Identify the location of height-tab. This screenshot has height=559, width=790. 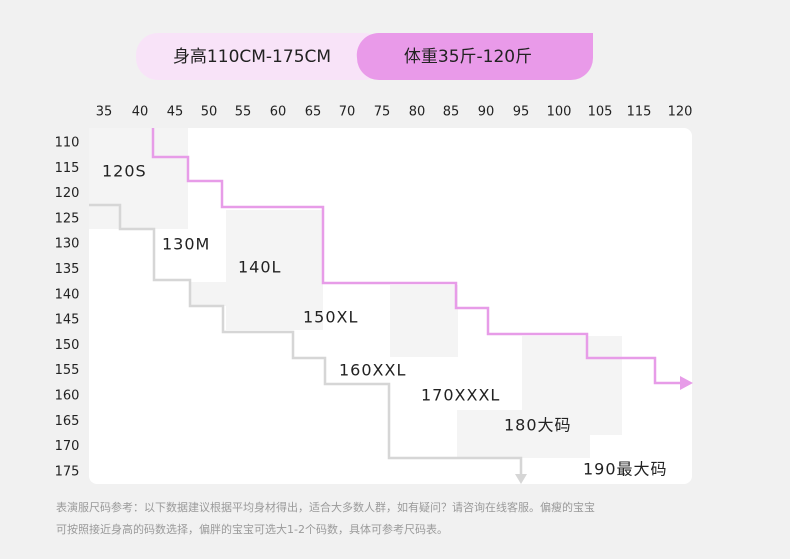
(261, 56).